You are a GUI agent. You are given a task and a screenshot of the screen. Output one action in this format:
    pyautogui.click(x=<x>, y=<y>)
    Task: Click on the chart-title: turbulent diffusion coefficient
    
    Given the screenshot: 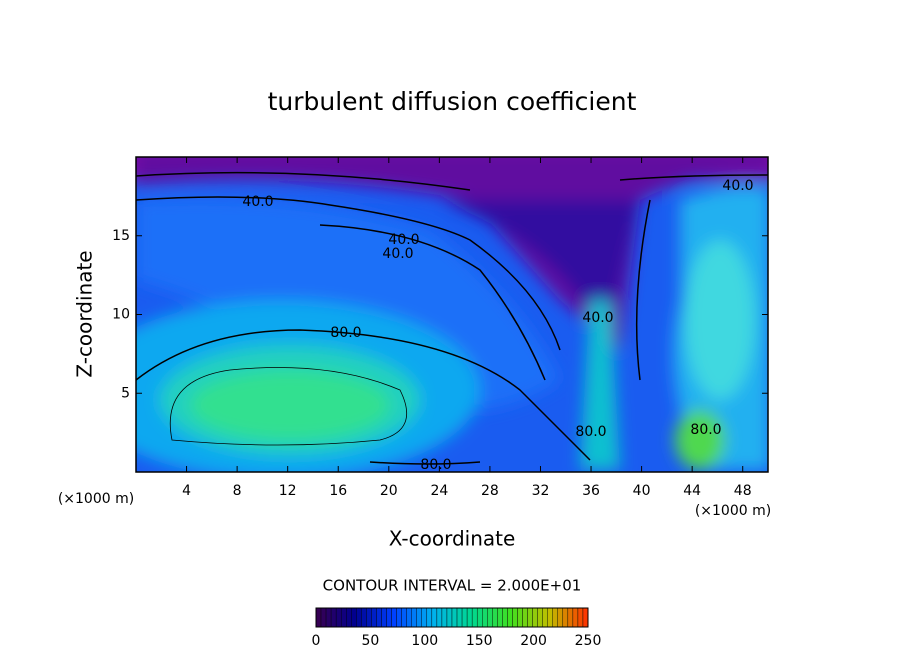 What is the action you would take?
    pyautogui.click(x=452, y=101)
    